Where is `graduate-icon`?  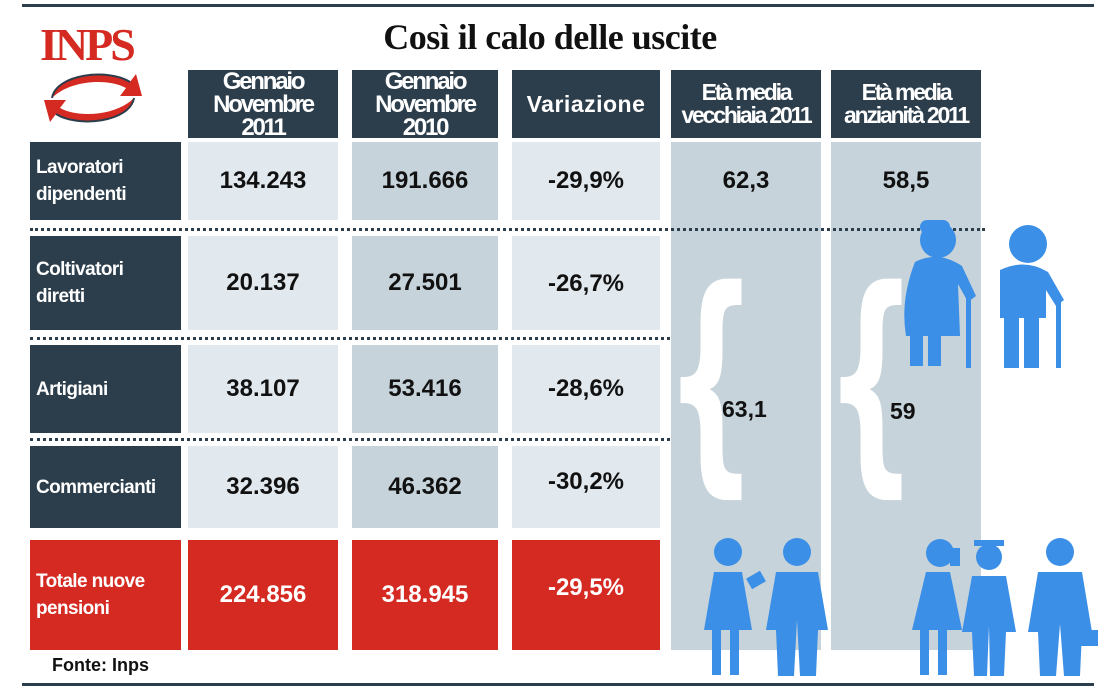
graduate-icon is located at coordinates (989, 608).